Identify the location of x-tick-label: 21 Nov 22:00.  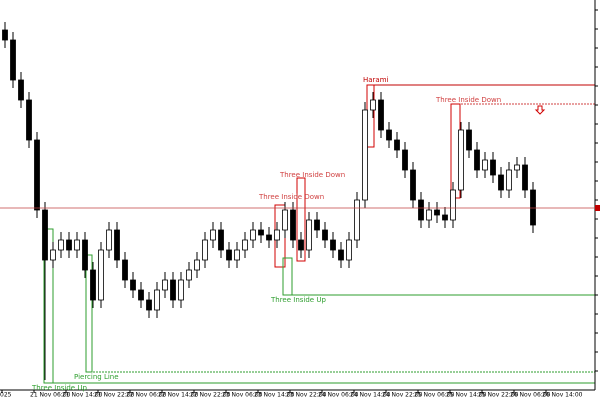
(114, 395).